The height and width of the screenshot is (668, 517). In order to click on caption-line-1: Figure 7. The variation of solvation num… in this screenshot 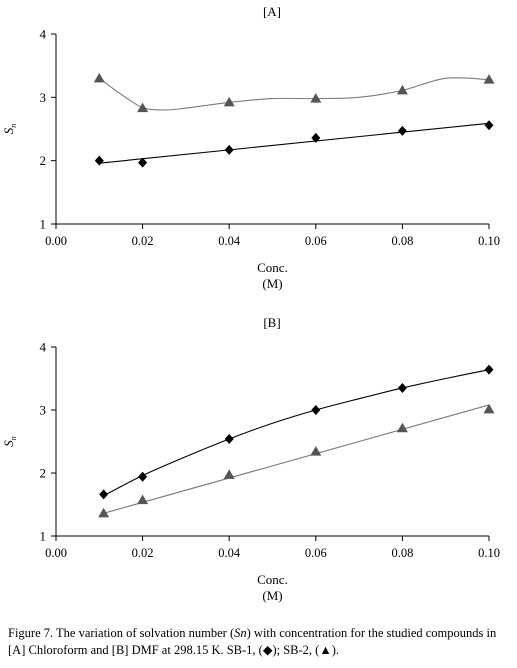, I will do `click(252, 633)`.